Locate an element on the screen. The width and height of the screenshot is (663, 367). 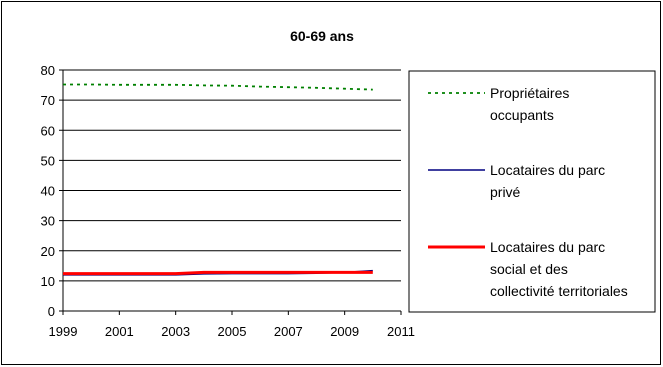
y-tick-label: 60 is located at coordinates (48, 130).